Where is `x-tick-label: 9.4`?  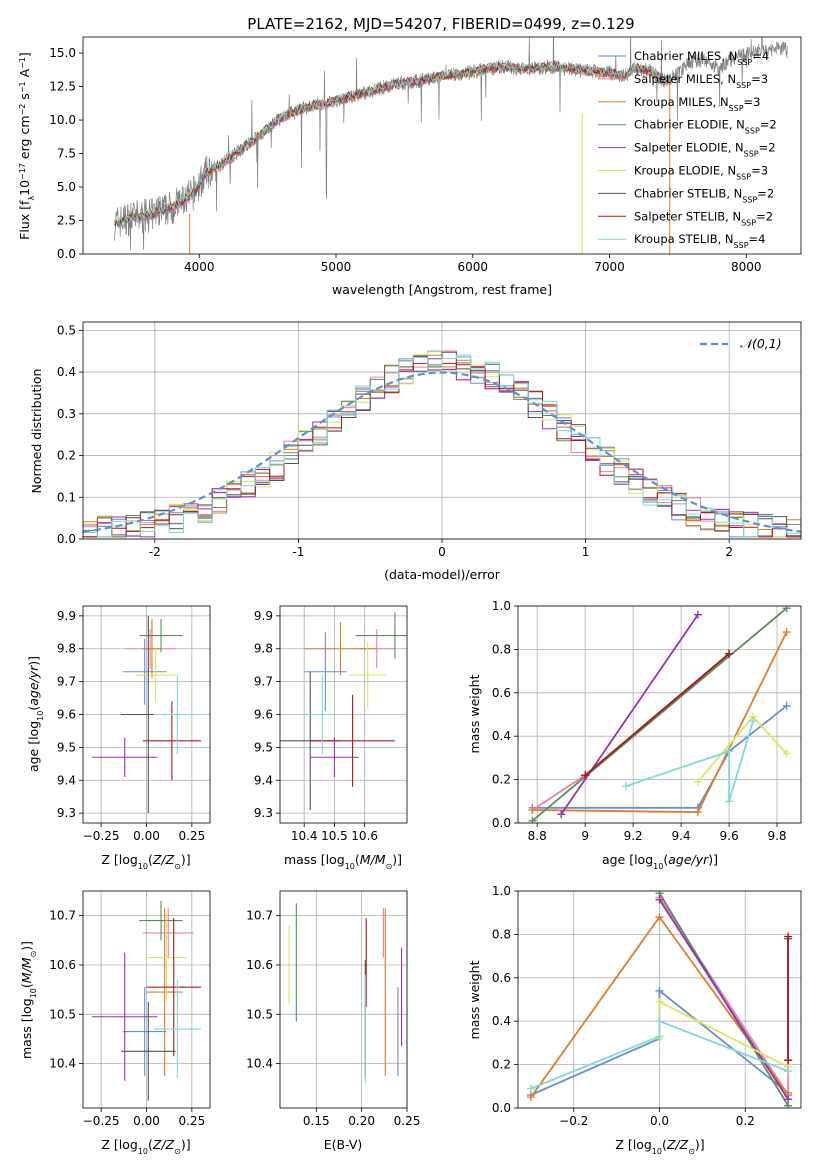 x-tick-label: 9.4 is located at coordinates (681, 836).